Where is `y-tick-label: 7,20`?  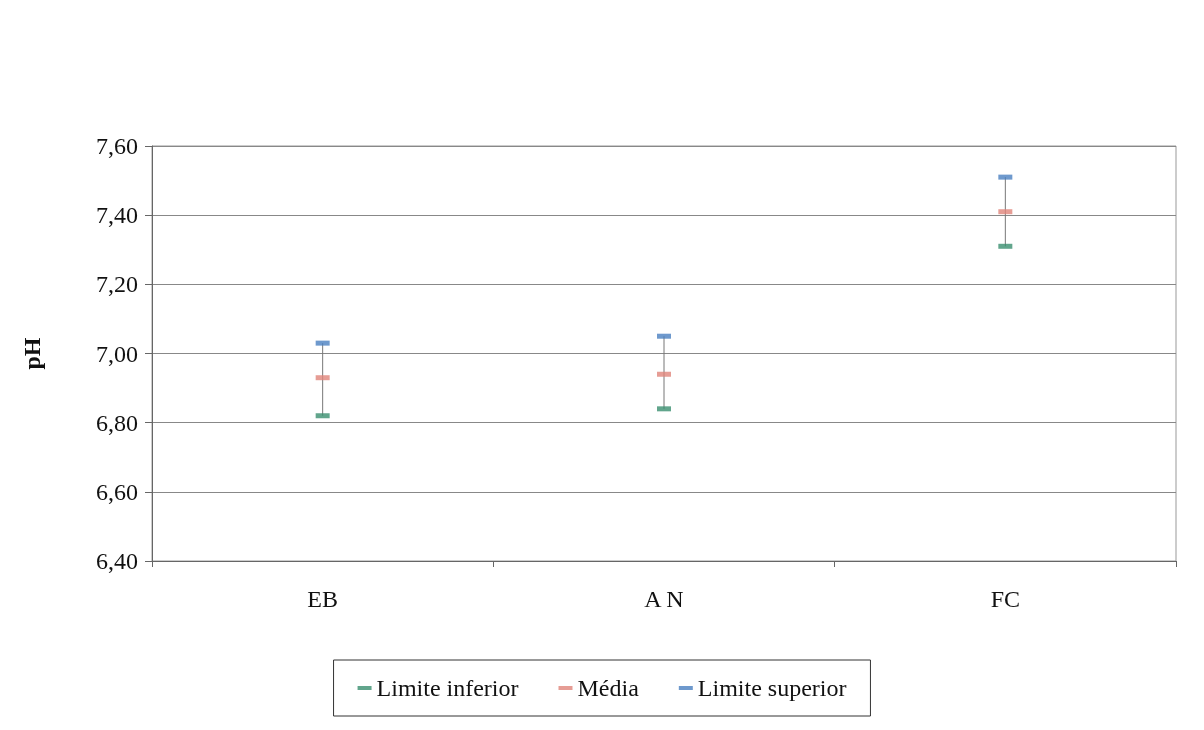
y-tick-label: 7,20 is located at coordinates (117, 284).